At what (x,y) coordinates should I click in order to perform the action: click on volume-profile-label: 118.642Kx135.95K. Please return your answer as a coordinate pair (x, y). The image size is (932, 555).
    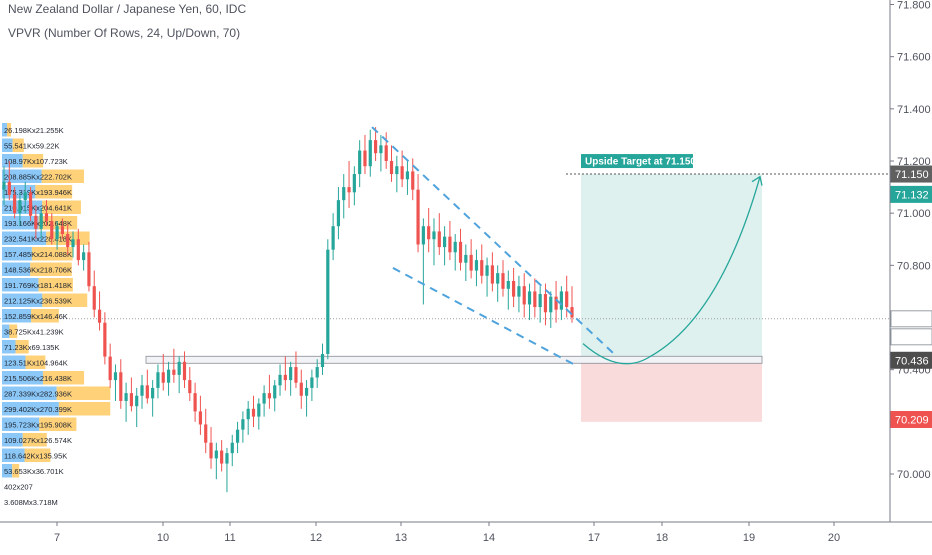
    Looking at the image, I should click on (35, 456).